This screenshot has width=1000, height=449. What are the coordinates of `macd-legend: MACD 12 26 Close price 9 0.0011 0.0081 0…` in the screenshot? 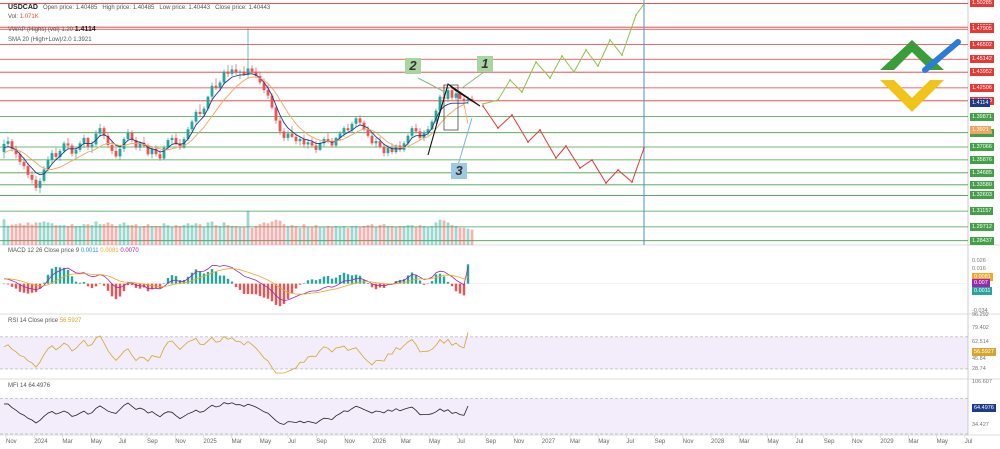 It's located at (73, 251).